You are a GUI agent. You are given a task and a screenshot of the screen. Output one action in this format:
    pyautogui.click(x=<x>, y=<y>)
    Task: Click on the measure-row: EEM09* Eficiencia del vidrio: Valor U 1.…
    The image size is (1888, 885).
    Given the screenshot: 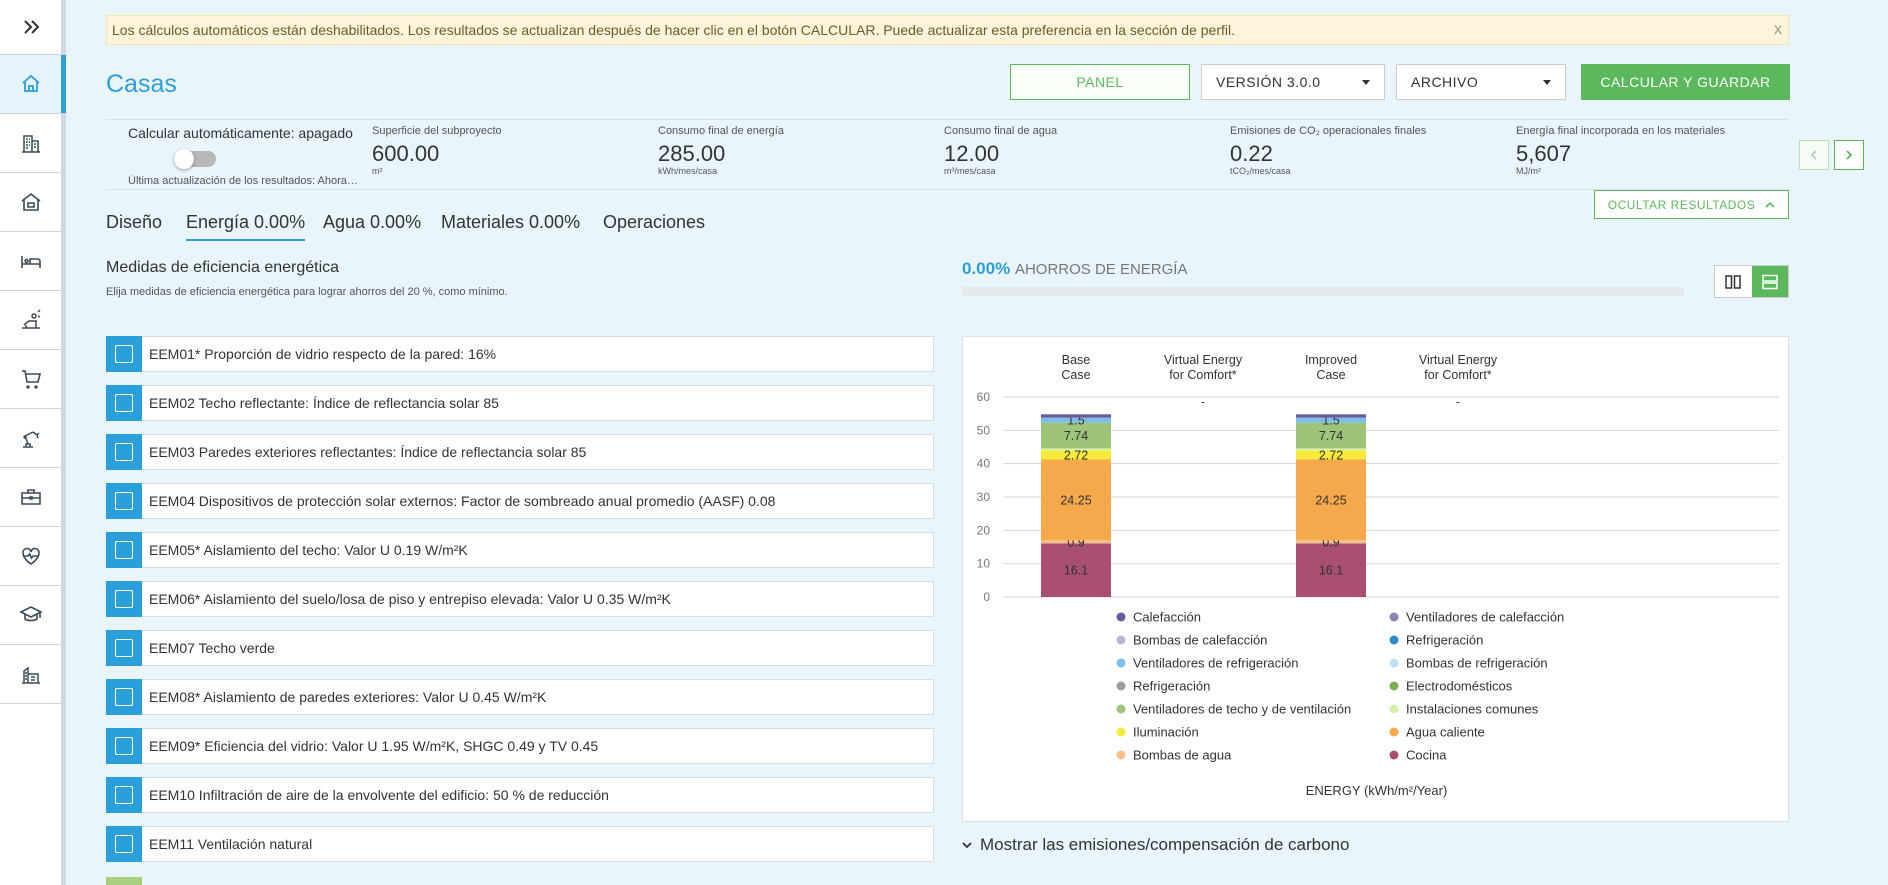 What is the action you would take?
    pyautogui.click(x=520, y=746)
    